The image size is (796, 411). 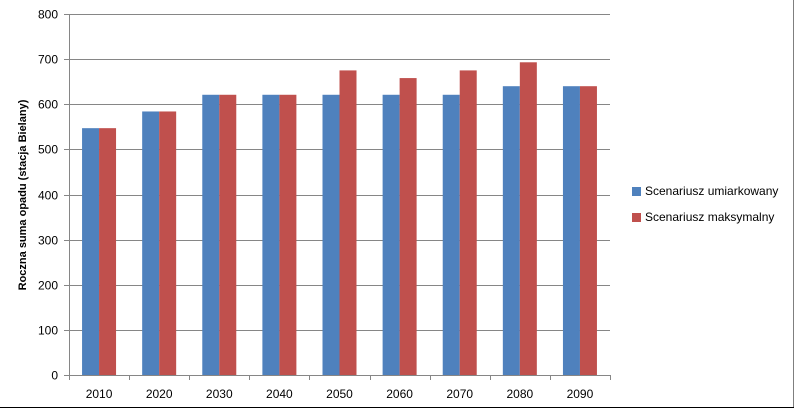 I want to click on bar-maksymalny-2010, so click(x=108, y=251).